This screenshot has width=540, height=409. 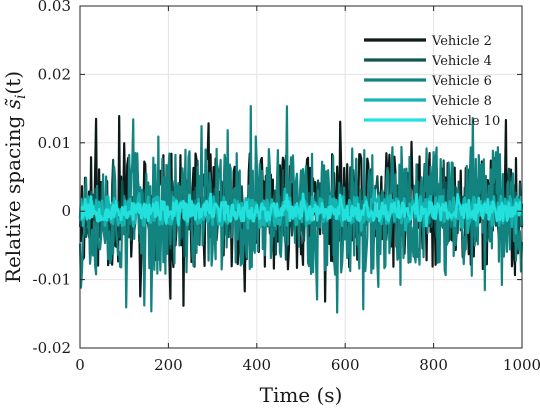 I want to click on x-tick-label: 800, so click(x=433, y=365).